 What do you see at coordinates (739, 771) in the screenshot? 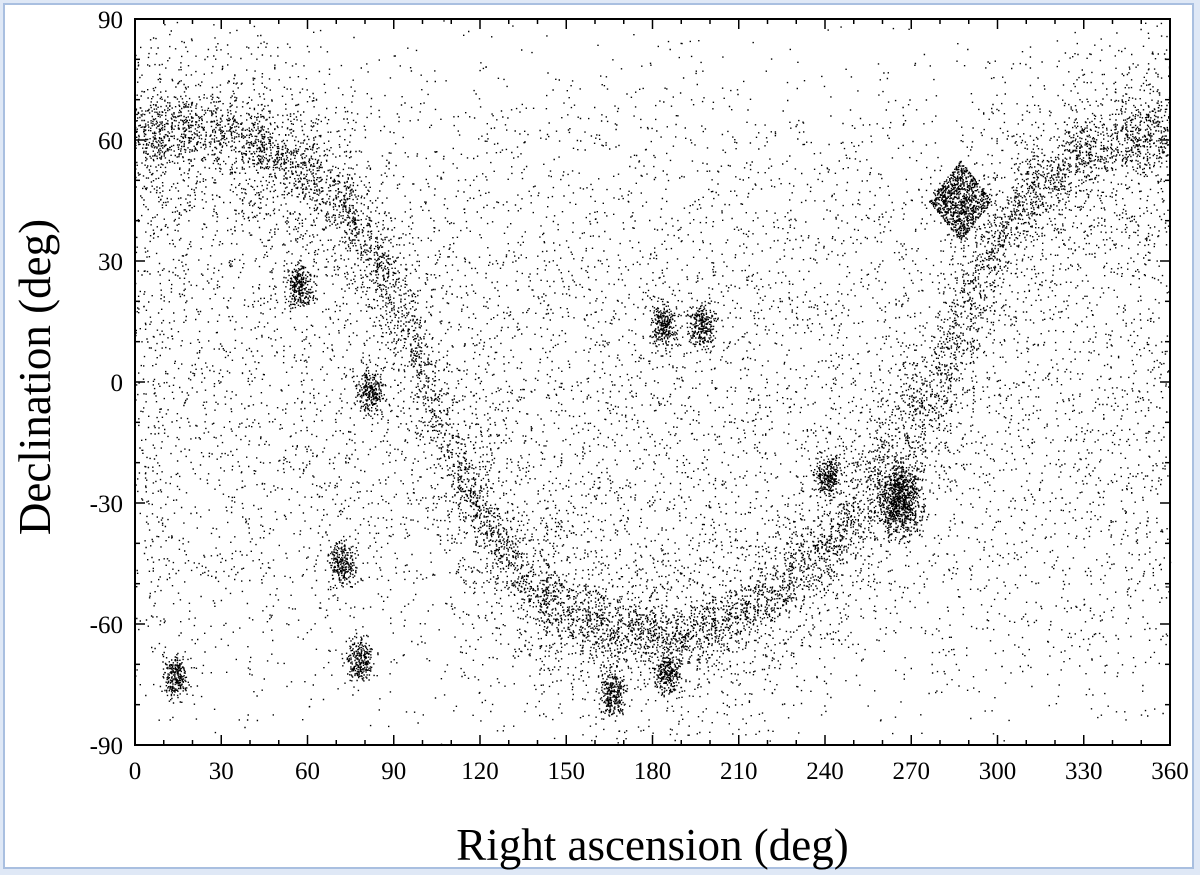
I see `x-tick-label: 210` at bounding box center [739, 771].